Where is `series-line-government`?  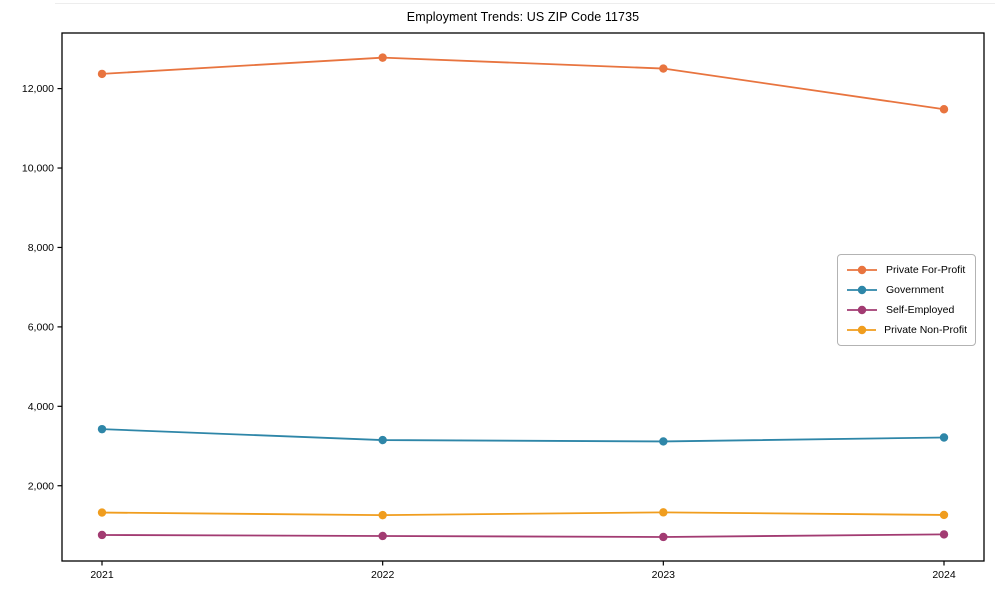
series-line-government is located at coordinates (523, 435).